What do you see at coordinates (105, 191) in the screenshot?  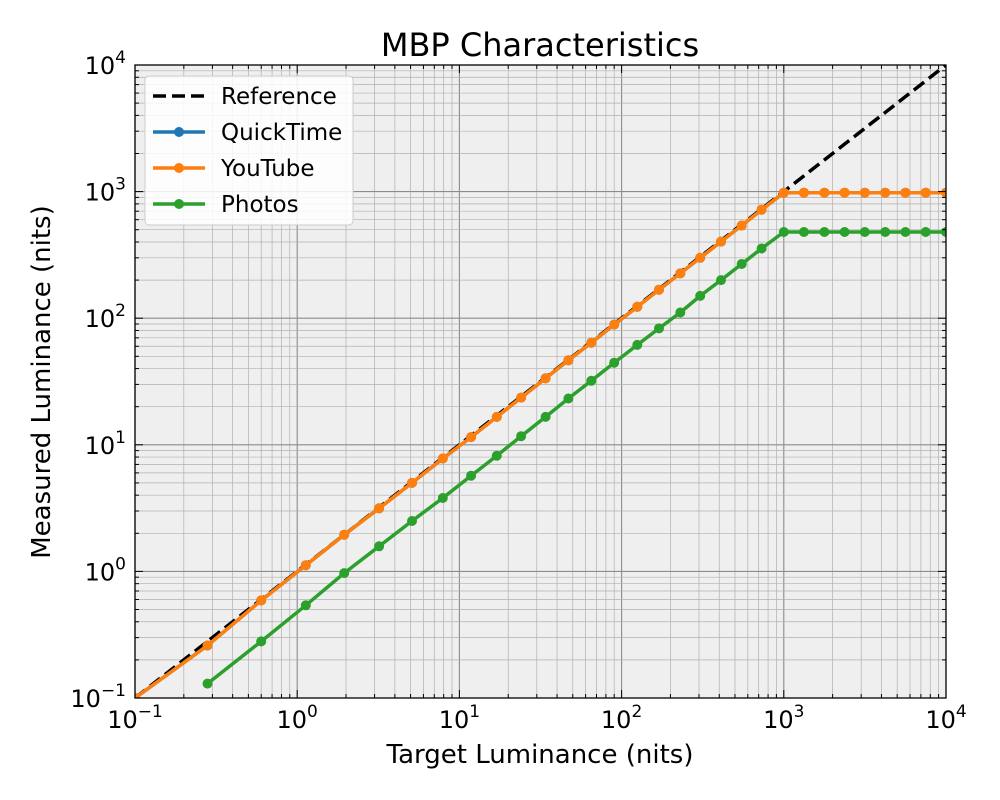 I see `y-tick-label: 10³` at bounding box center [105, 191].